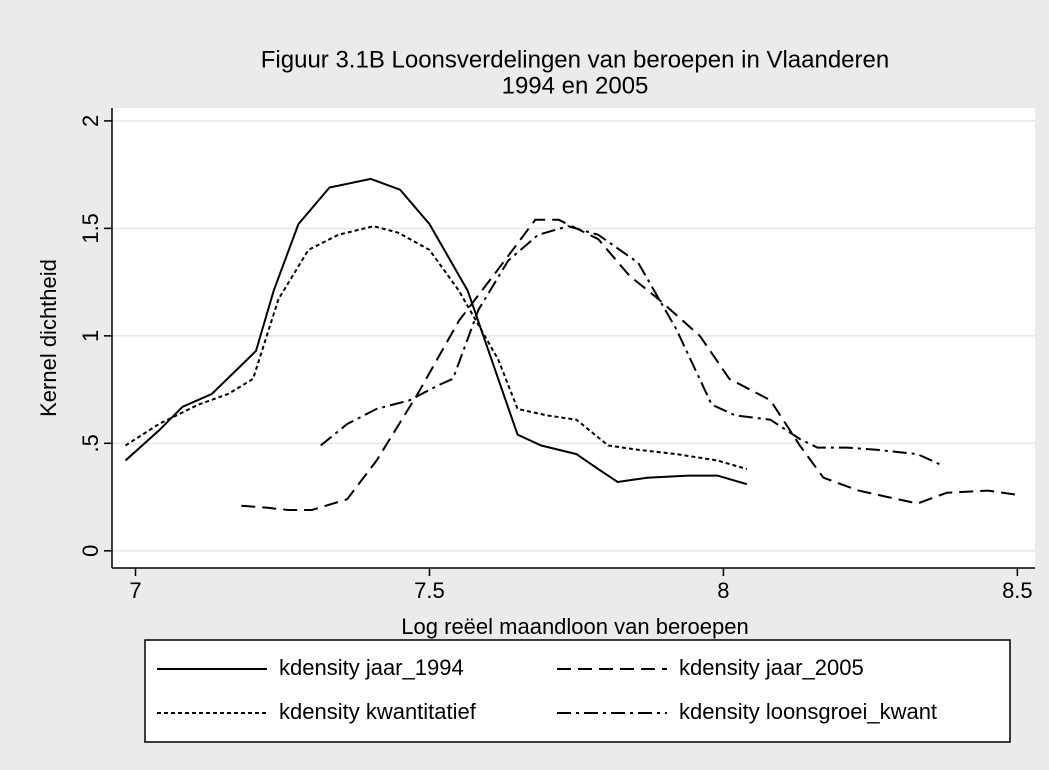  I want to click on legend, so click(577, 691).